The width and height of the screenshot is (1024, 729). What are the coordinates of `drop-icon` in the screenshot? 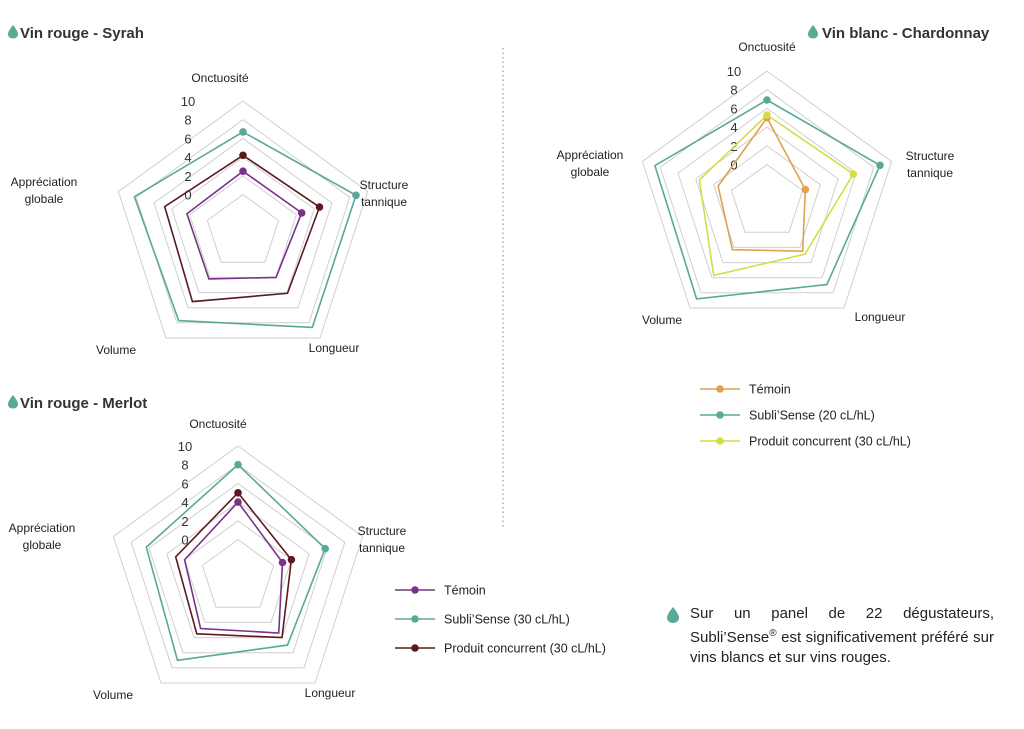 It's located at (673, 615).